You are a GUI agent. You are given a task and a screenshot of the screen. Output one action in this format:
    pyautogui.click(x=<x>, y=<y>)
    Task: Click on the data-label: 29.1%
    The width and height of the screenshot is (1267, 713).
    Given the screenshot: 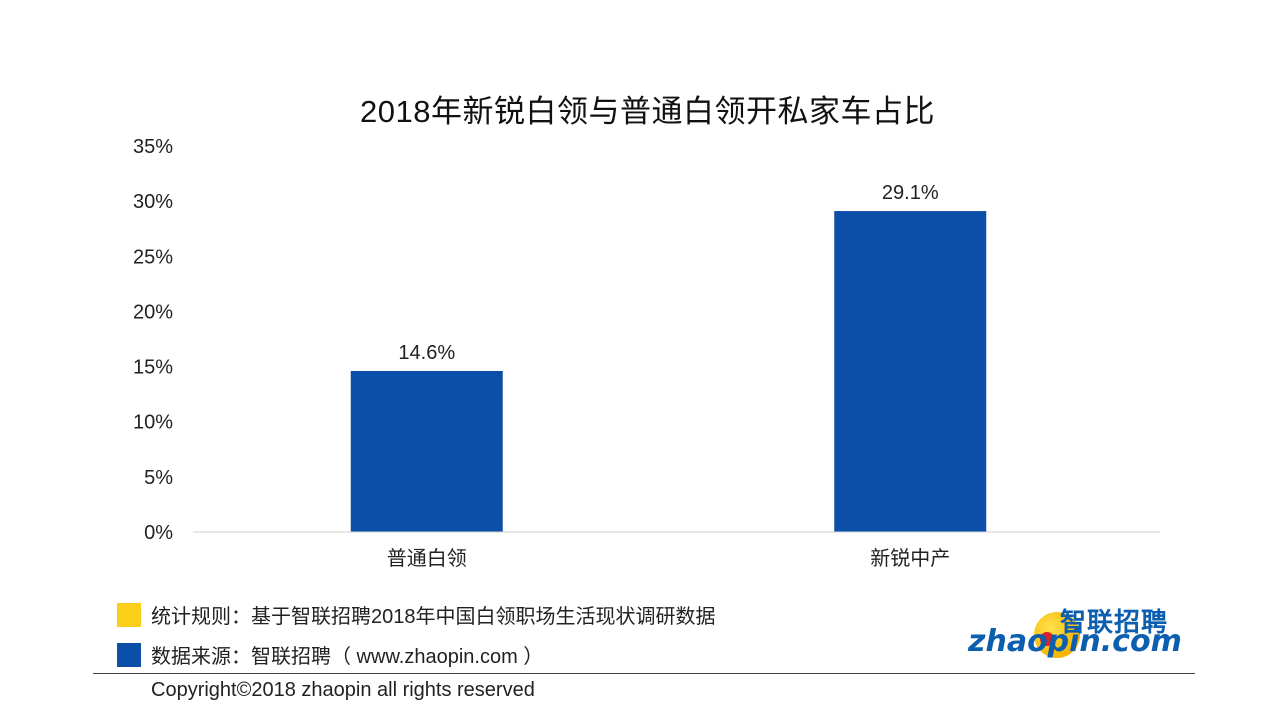 What is the action you would take?
    pyautogui.click(x=910, y=193)
    